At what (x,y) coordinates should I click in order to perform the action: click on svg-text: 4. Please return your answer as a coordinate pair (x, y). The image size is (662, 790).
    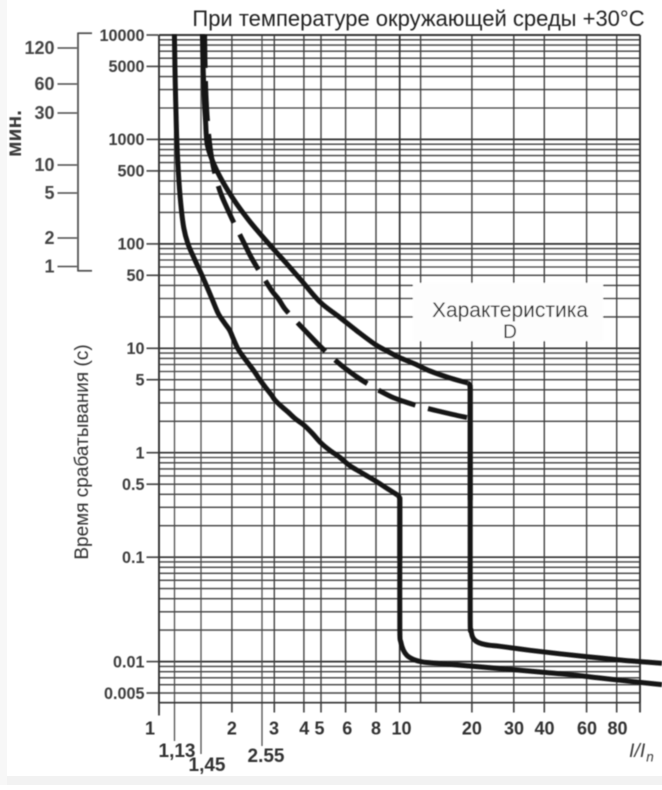
    Looking at the image, I should click on (304, 729).